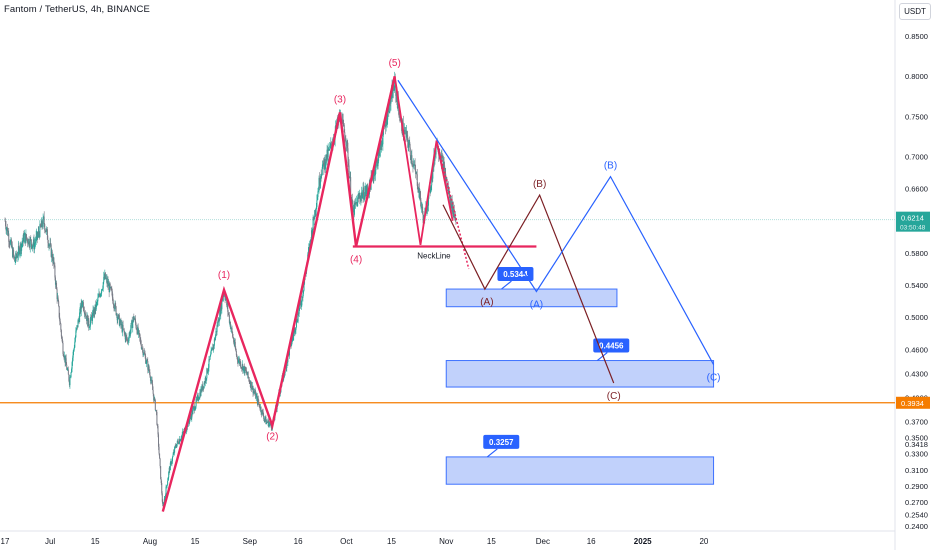  Describe the element at coordinates (395, 63) in the screenshot. I see `impulse-wave-label: (5)` at that location.